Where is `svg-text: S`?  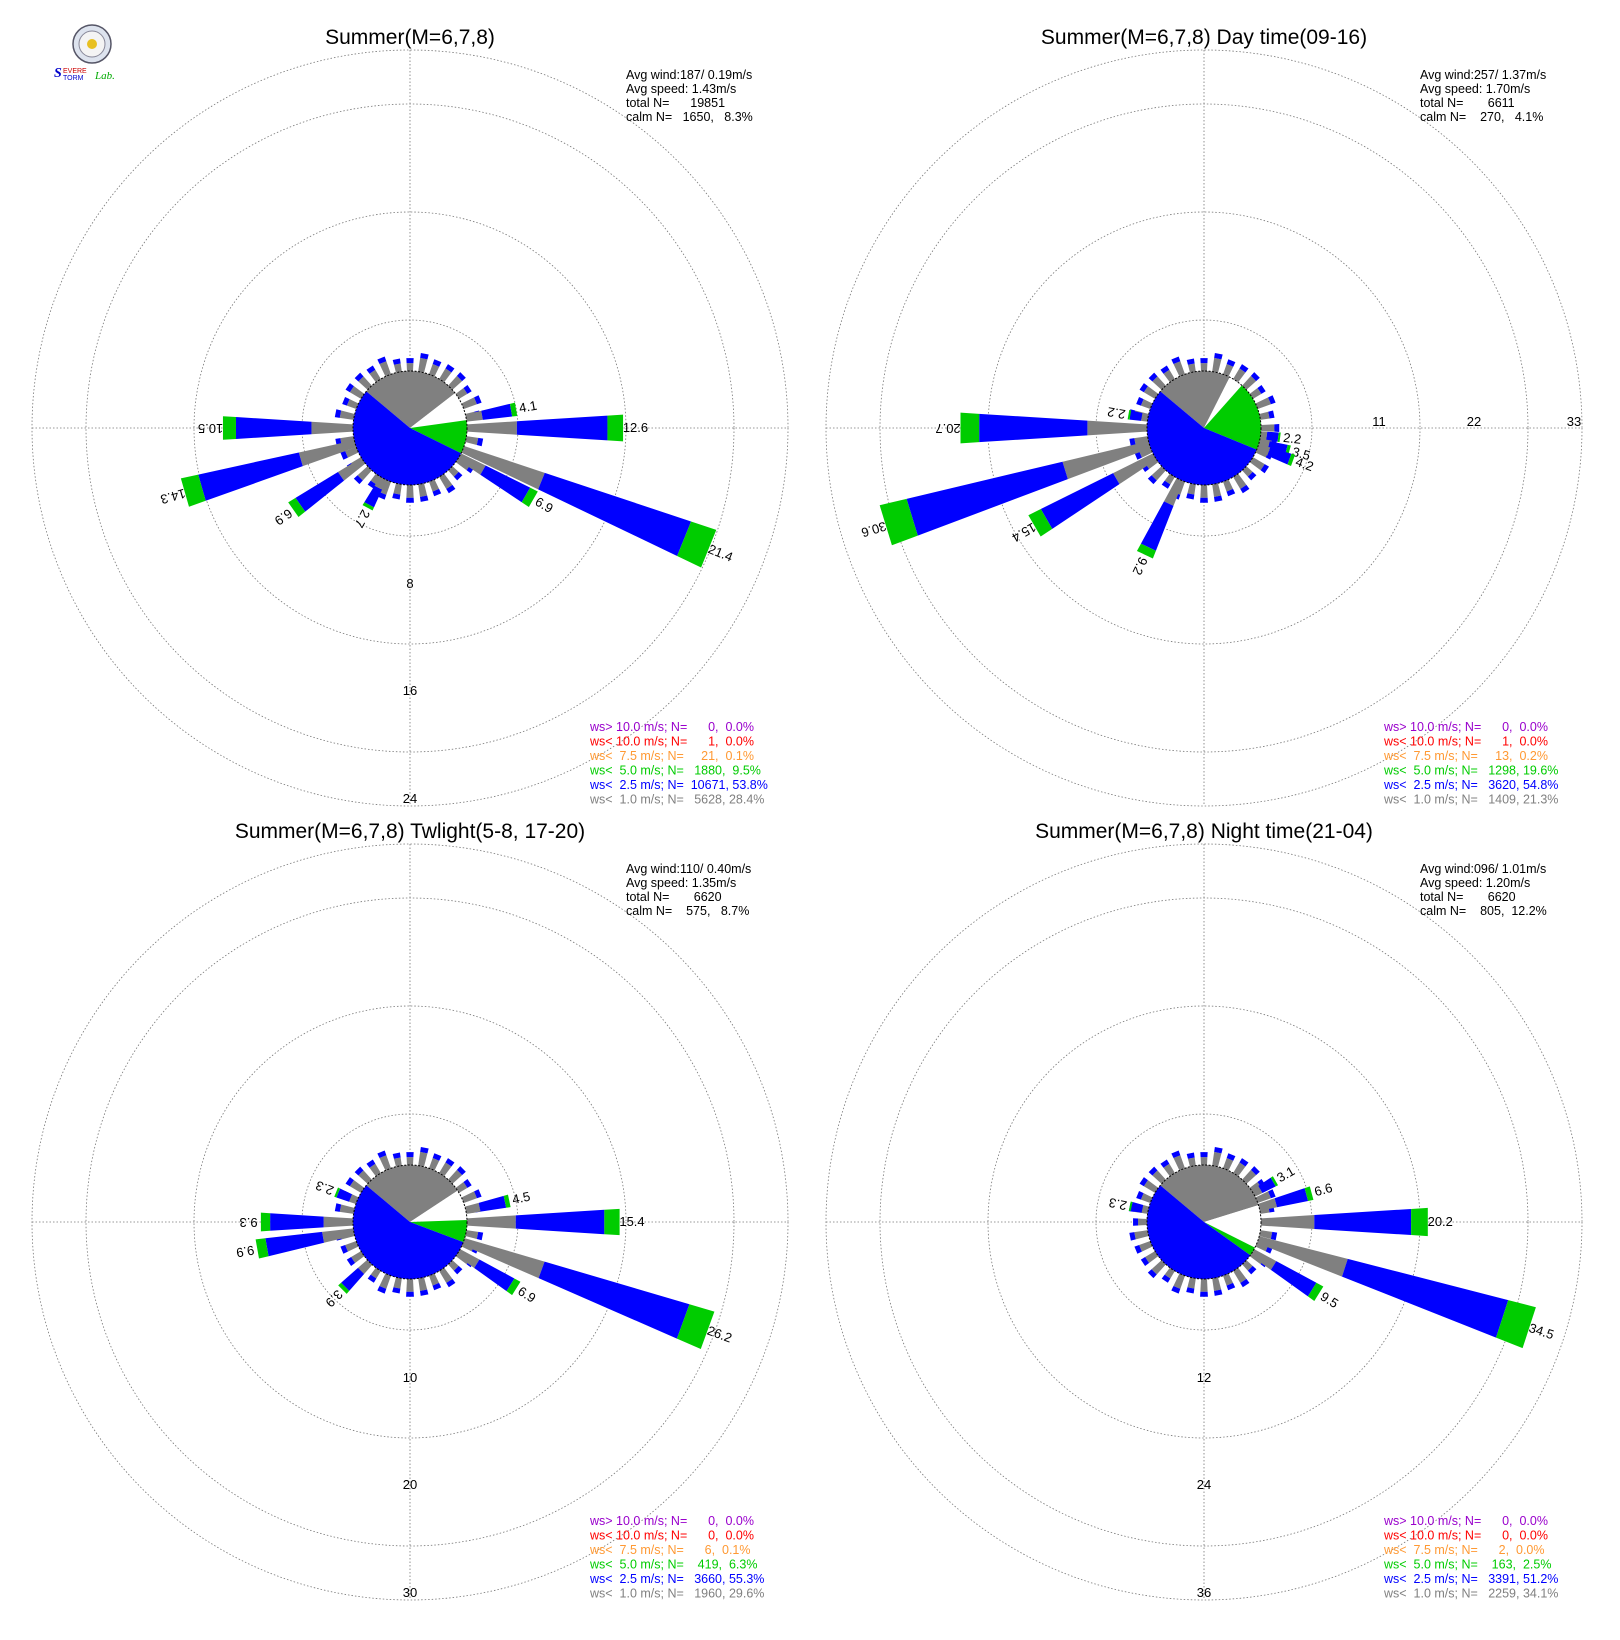
svg-text: S is located at coordinates (58, 73).